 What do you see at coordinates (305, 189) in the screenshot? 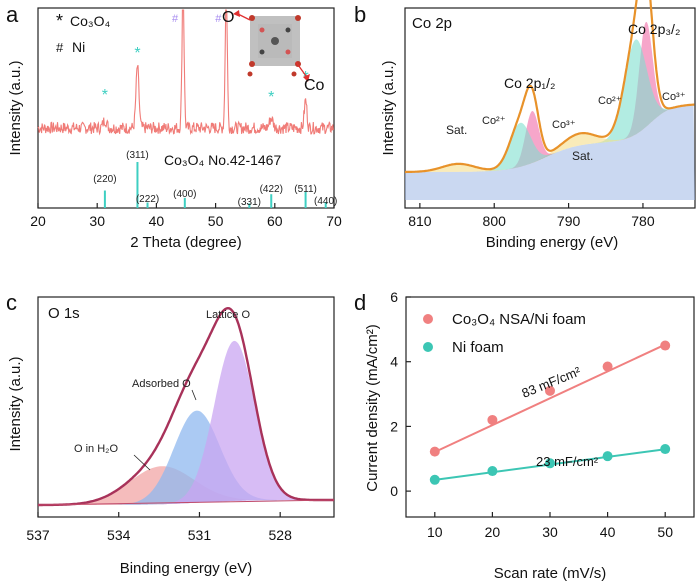
I see `reference-peak-label: (511)` at bounding box center [305, 189].